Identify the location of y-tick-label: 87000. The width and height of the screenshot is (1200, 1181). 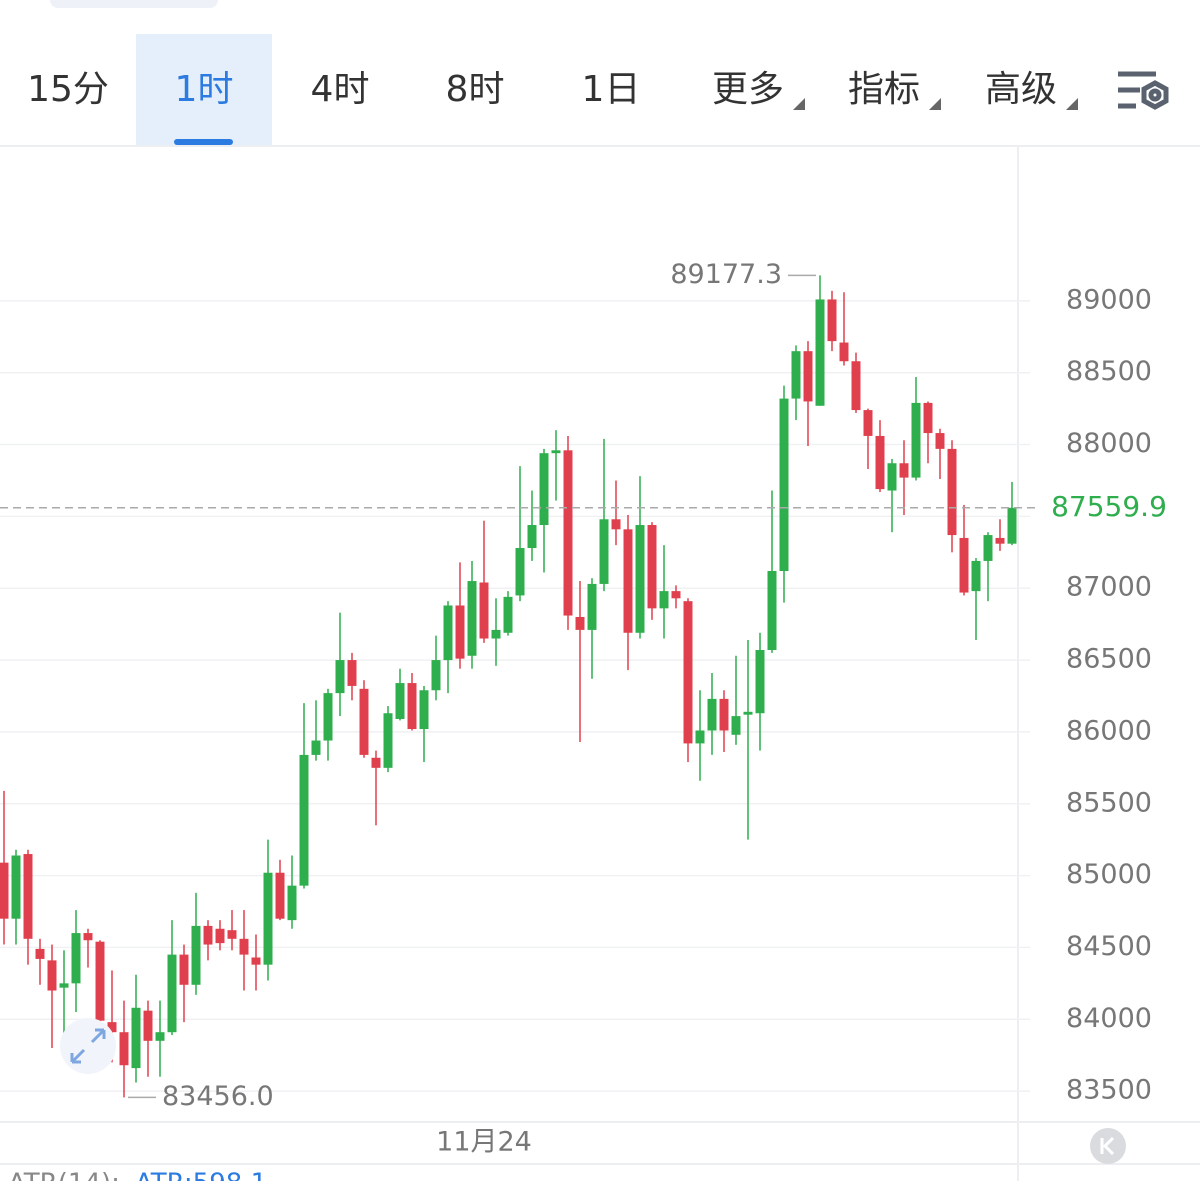
(1109, 587).